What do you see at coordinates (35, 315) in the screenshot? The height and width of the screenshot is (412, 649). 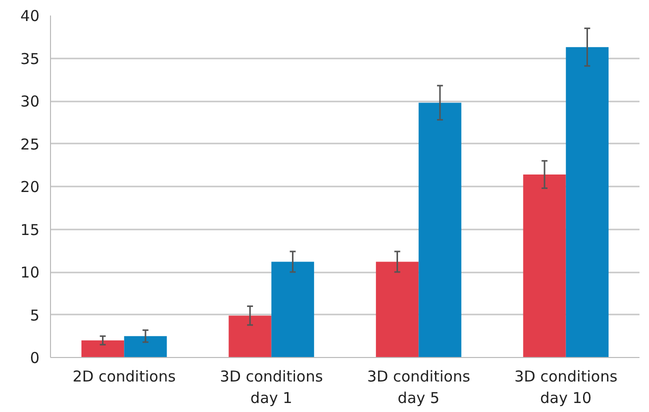 I see `y-tick-label: 5` at bounding box center [35, 315].